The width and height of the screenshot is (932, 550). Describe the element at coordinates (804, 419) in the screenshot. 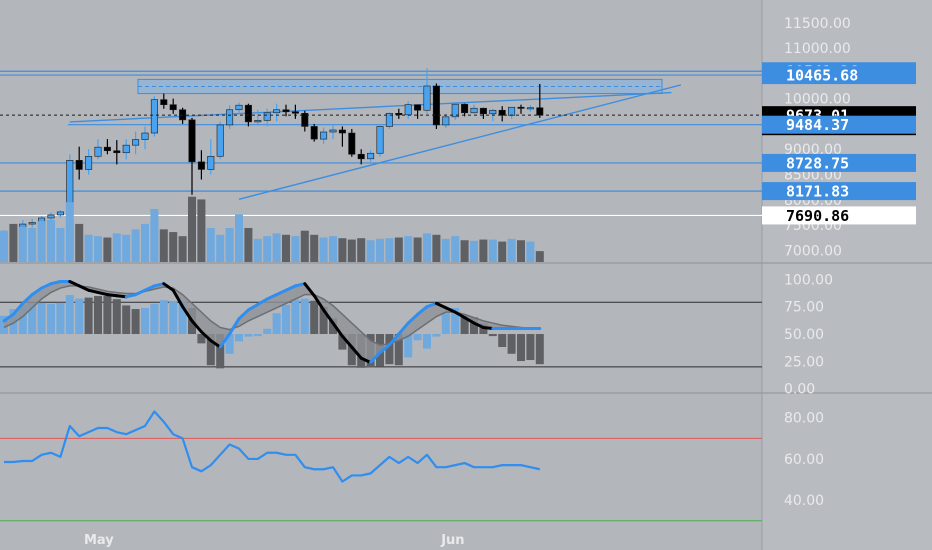

I see `rsi-axis-tick-label: 80.00` at that location.